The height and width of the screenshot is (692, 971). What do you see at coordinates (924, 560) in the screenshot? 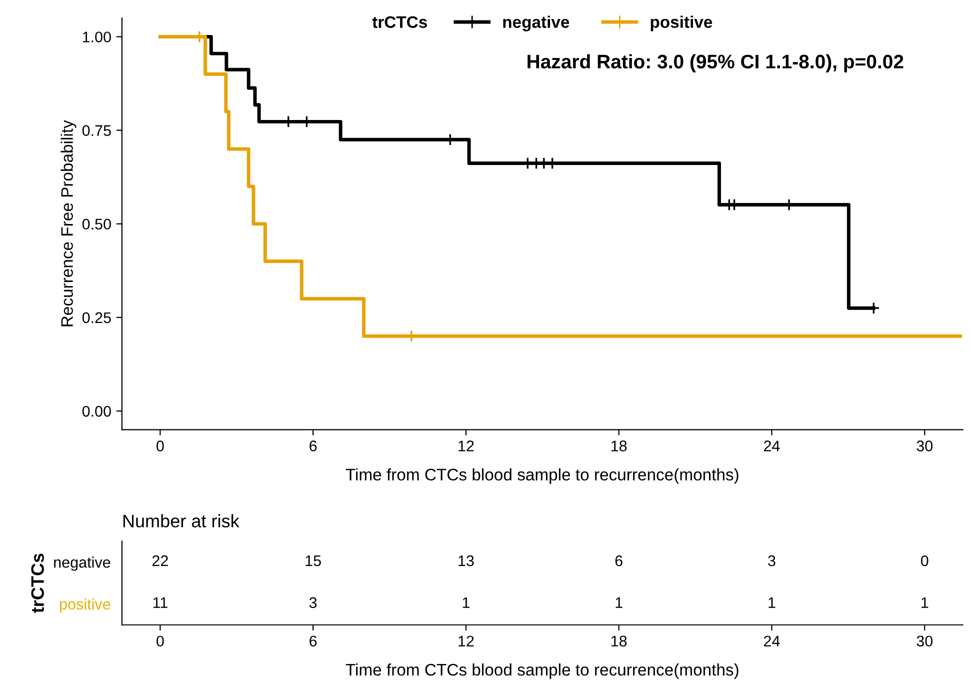
I see `data-label: 0` at bounding box center [924, 560].